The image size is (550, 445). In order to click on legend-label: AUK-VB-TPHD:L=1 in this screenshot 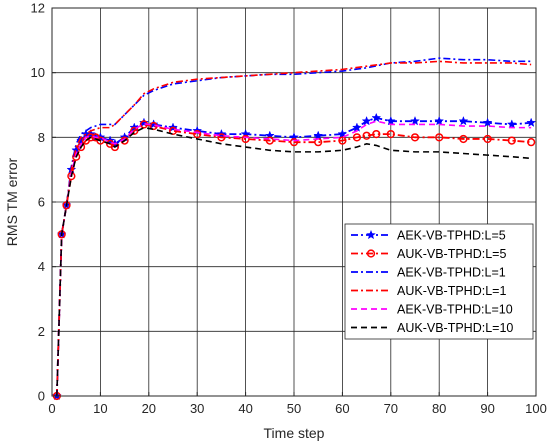, I will do `click(451, 291)`.